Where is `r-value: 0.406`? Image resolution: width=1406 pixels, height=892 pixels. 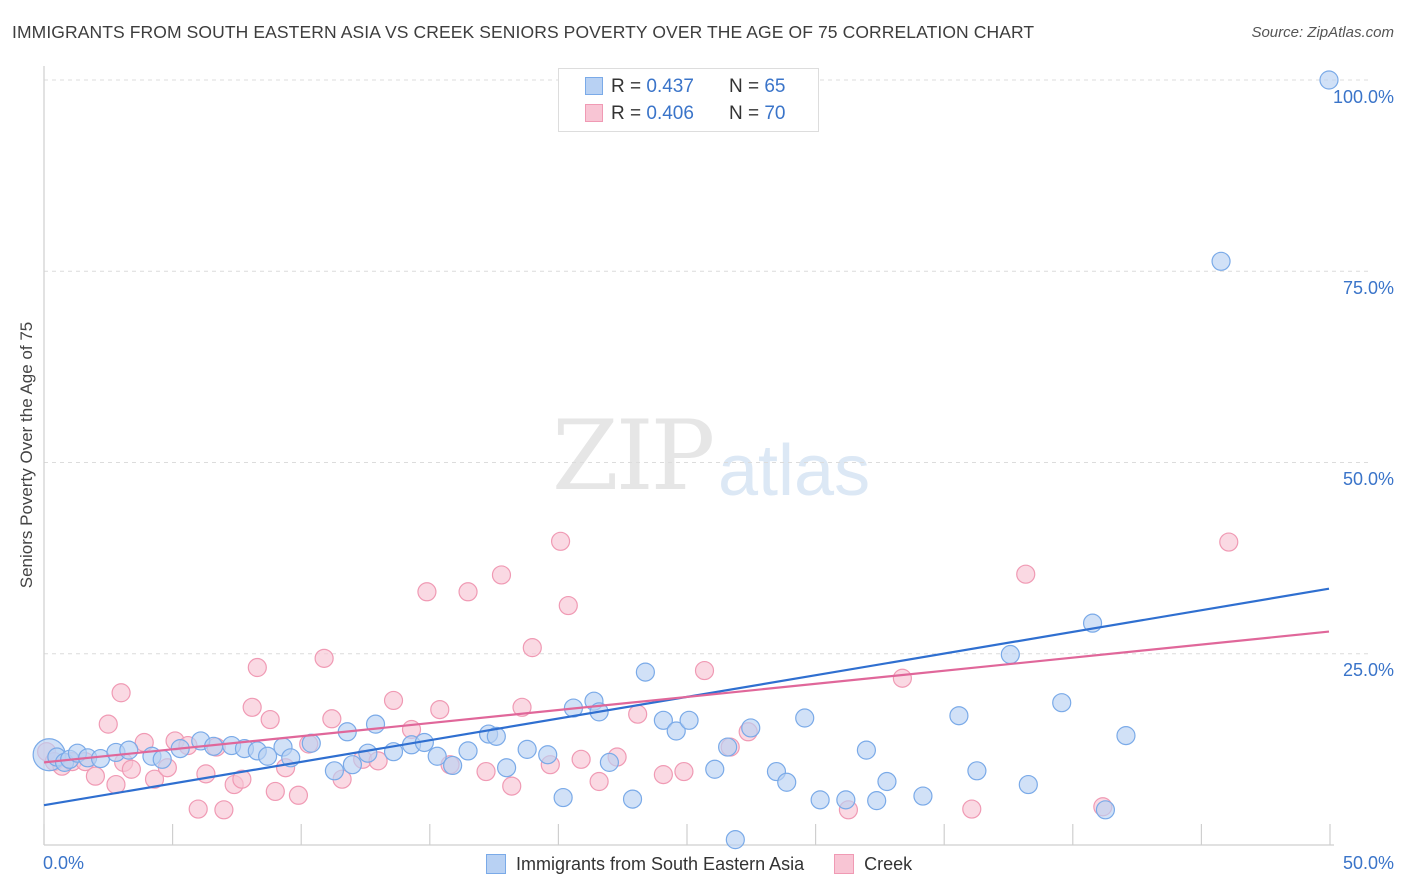 r-value: 0.406 is located at coordinates (670, 113).